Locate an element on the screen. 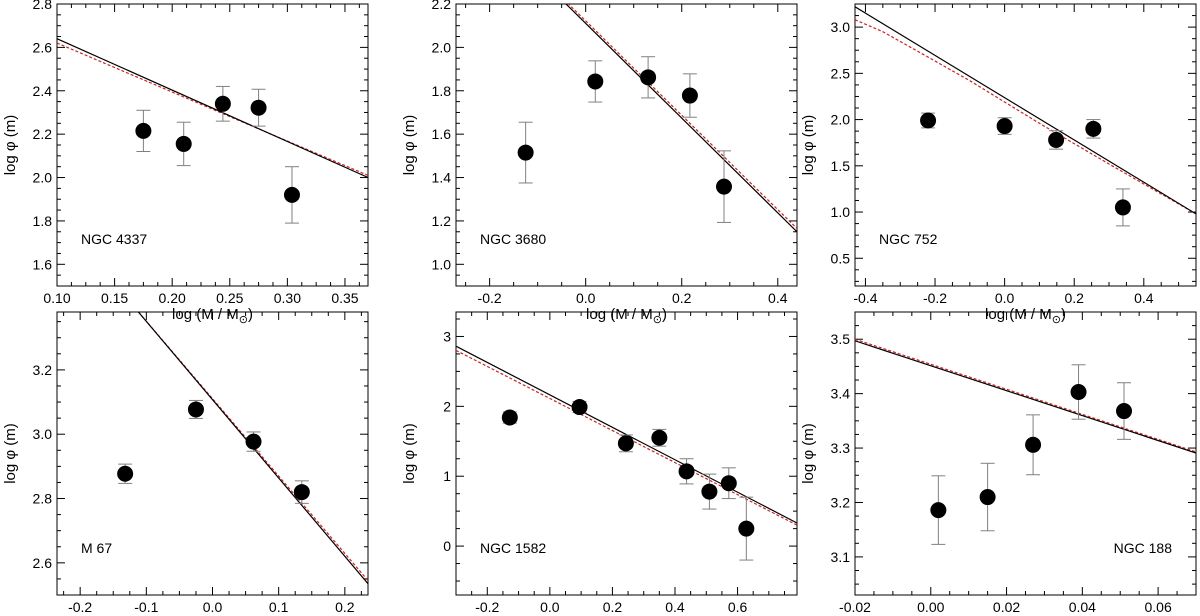 The width and height of the screenshot is (1200, 616). y-tick-label: 1 is located at coordinates (447, 476).